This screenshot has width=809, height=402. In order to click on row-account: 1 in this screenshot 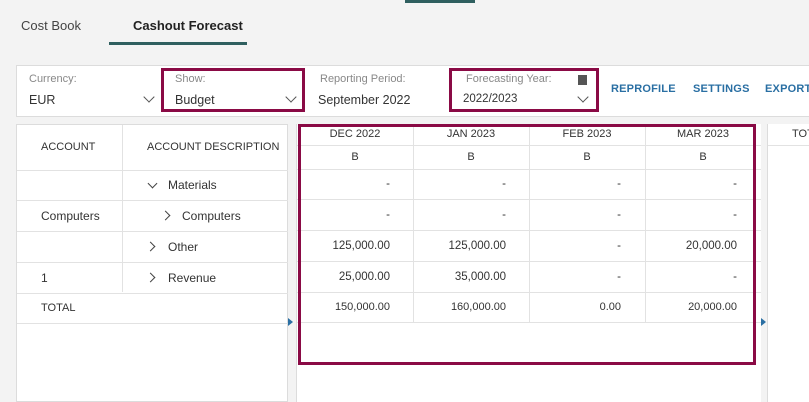, I will do `click(44, 278)`.